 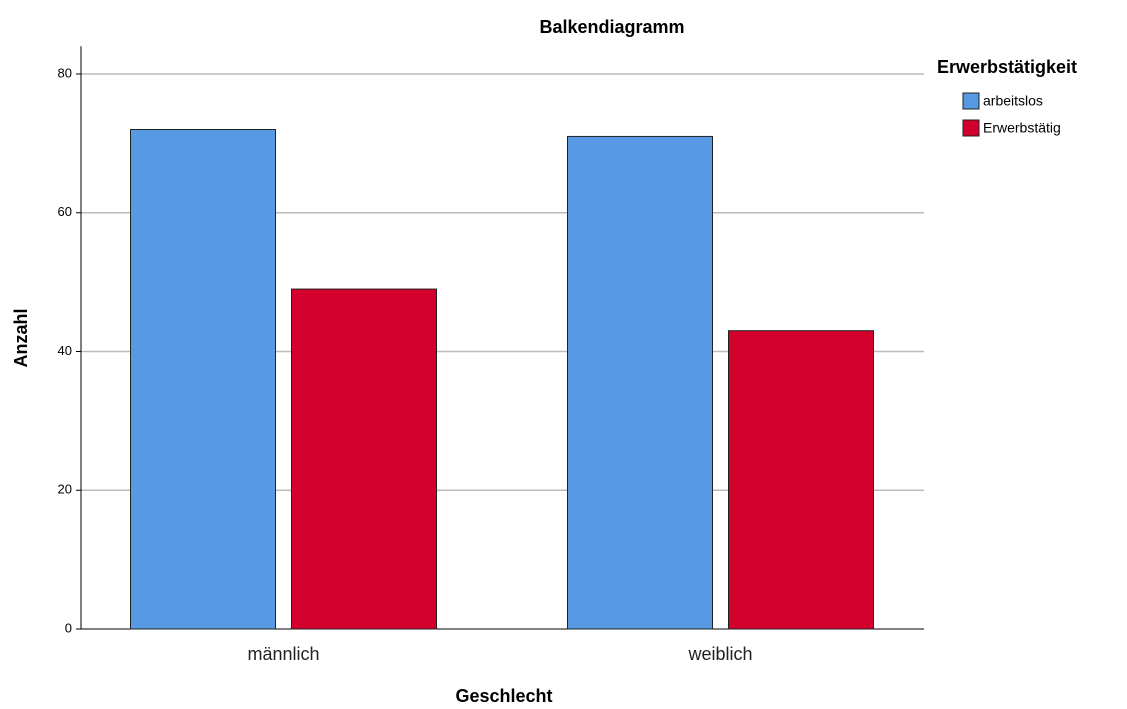 I want to click on y-tick-label: 80, so click(x=65, y=72).